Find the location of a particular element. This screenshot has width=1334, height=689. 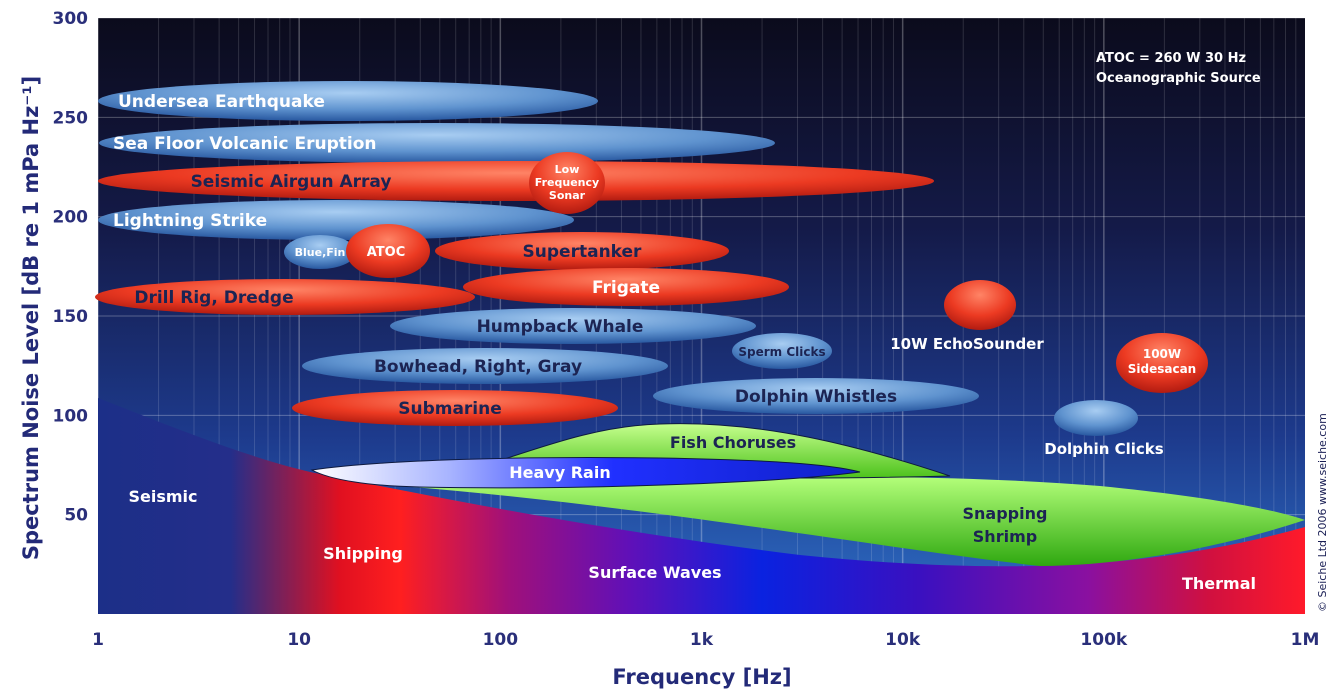

source-humpback-whale is located at coordinates (573, 326).